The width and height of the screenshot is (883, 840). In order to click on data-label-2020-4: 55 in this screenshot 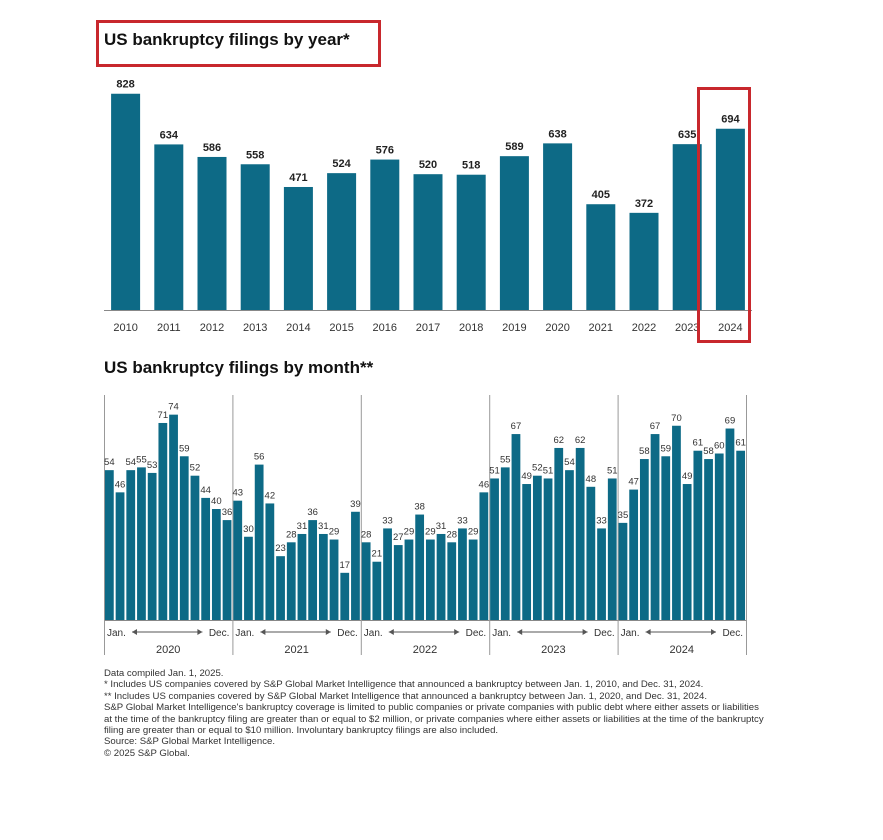, I will do `click(141, 459)`.